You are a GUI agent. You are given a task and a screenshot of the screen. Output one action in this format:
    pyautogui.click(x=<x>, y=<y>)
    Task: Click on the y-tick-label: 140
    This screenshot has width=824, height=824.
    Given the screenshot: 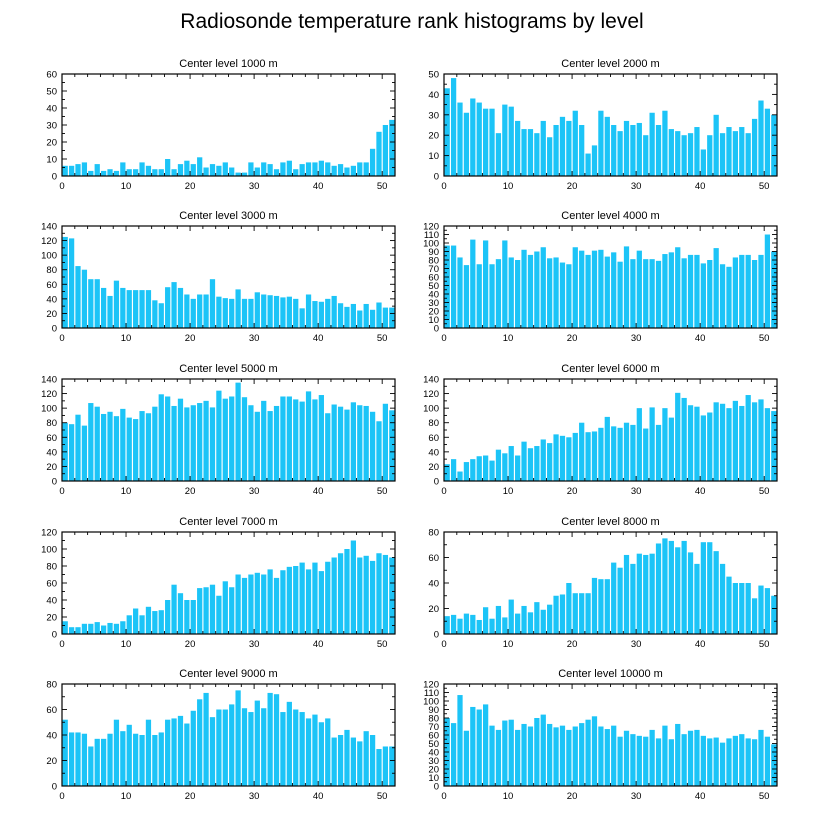 What is the action you would take?
    pyautogui.click(x=431, y=380)
    